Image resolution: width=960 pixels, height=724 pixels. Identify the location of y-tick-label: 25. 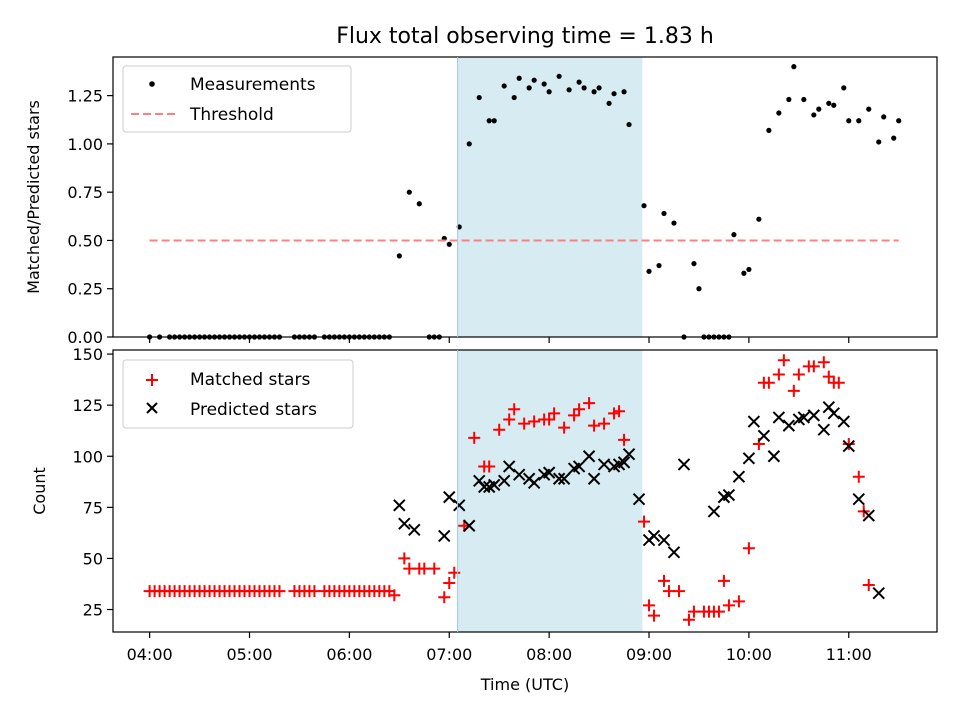
(93, 610).